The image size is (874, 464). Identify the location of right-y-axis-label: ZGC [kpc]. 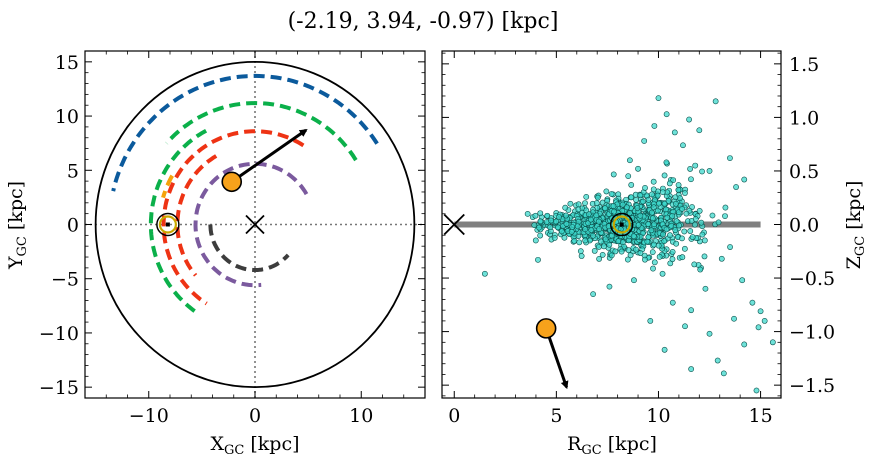
(855, 225).